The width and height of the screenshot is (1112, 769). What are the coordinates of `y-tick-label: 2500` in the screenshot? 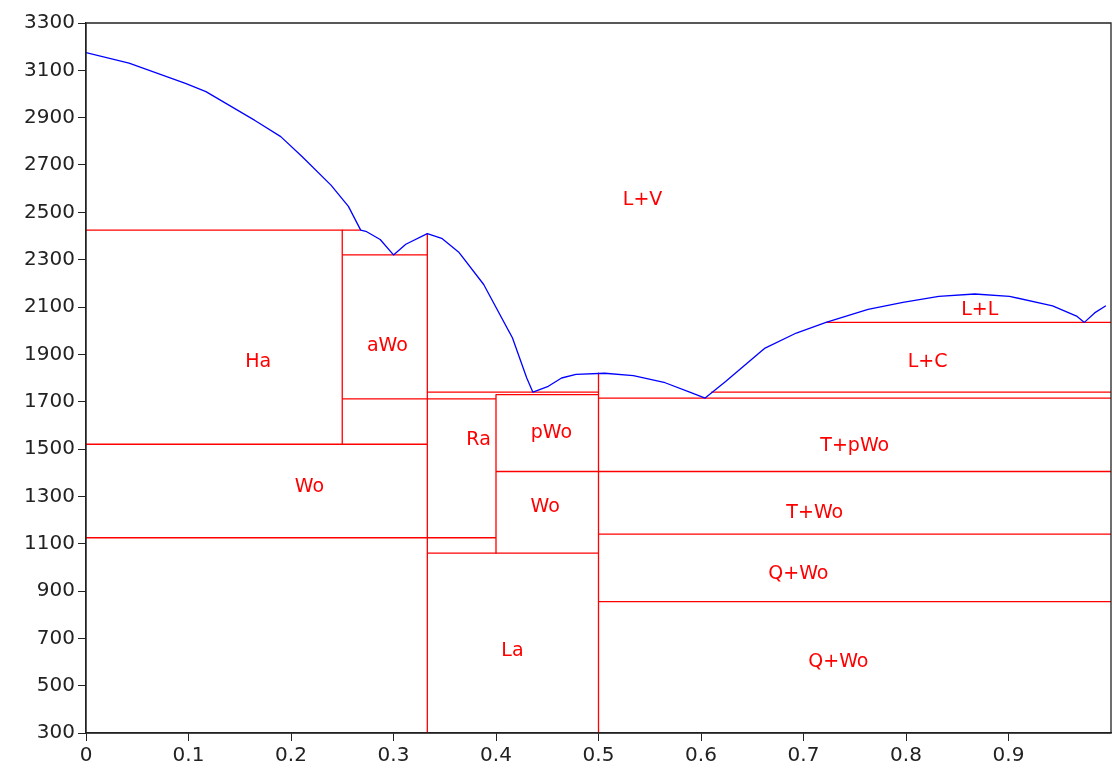 It's located at (49, 210).